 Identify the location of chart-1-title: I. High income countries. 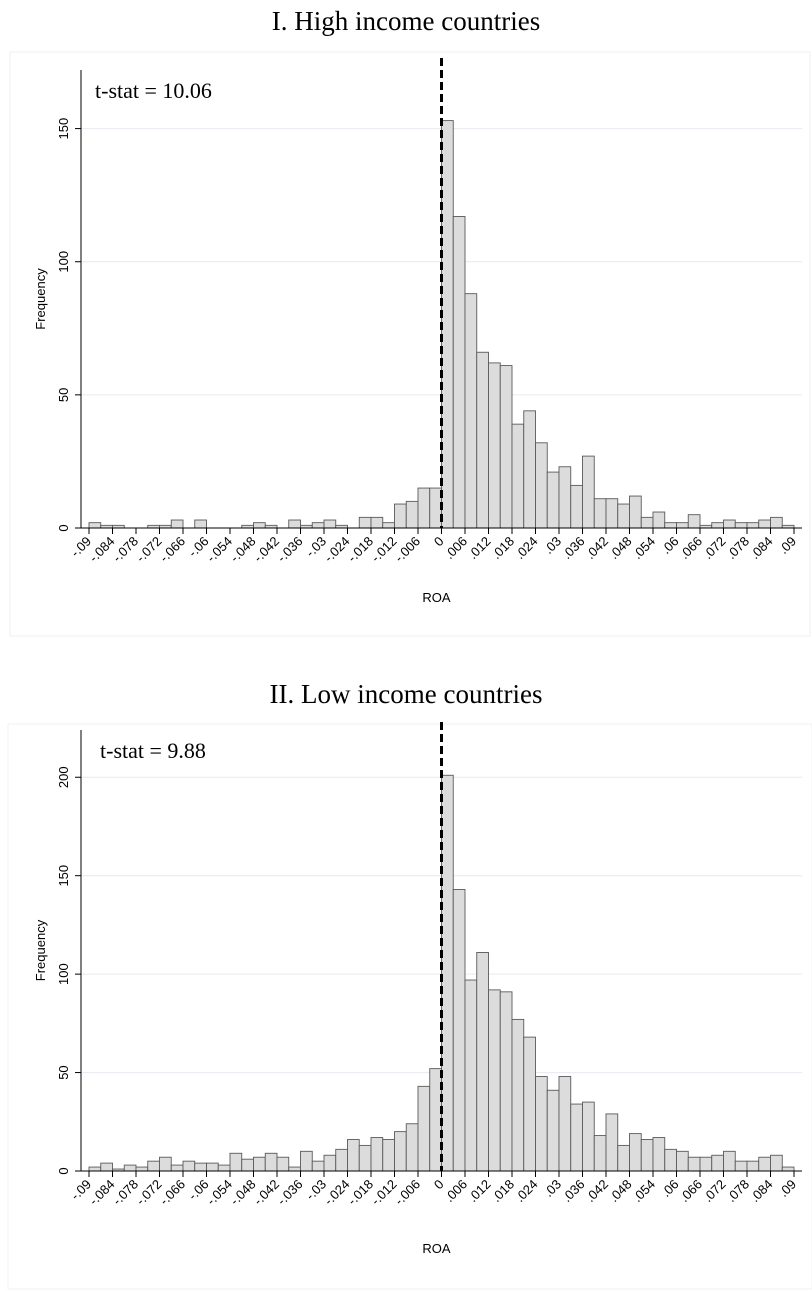
(406, 21).